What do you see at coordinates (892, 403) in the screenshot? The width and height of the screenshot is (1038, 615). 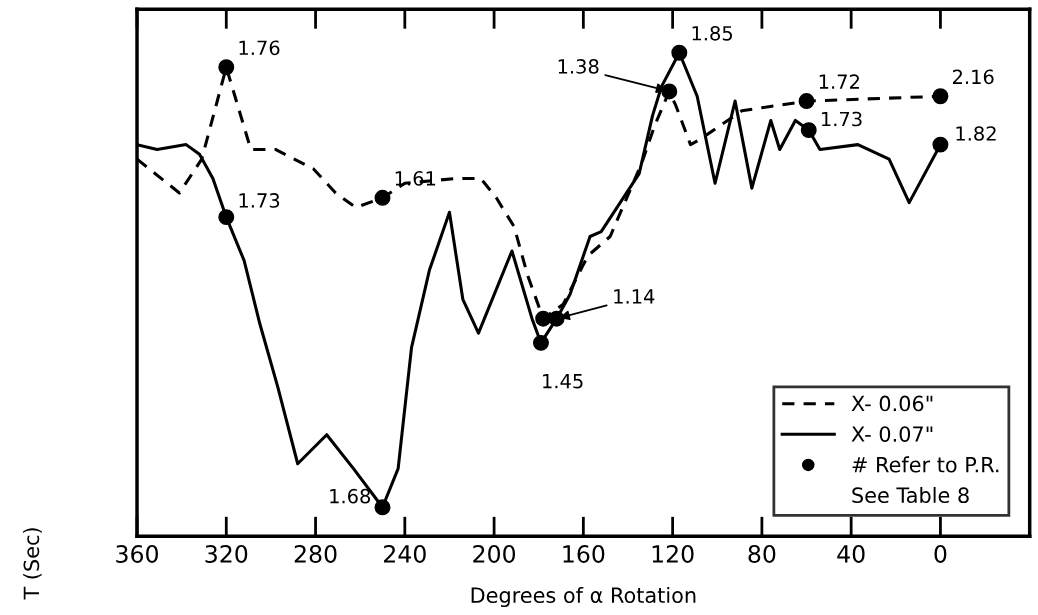 I see `legend-label: X- 0.06"` at bounding box center [892, 403].